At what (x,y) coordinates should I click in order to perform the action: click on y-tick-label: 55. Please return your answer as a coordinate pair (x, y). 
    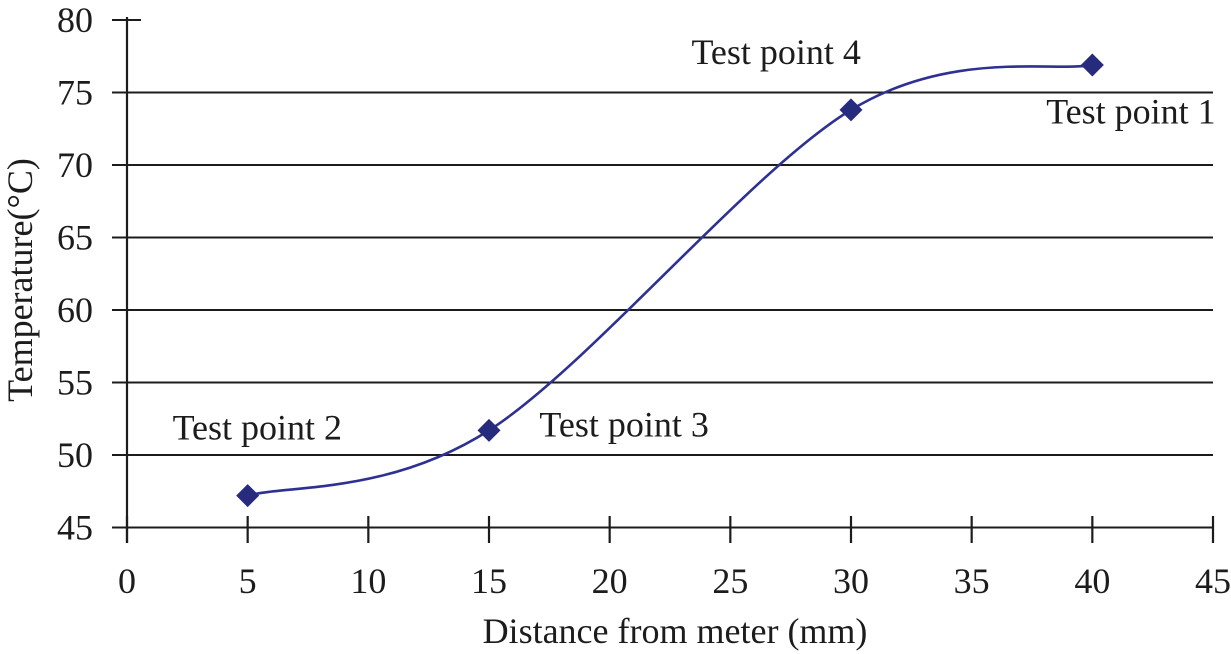
    Looking at the image, I should click on (75, 383).